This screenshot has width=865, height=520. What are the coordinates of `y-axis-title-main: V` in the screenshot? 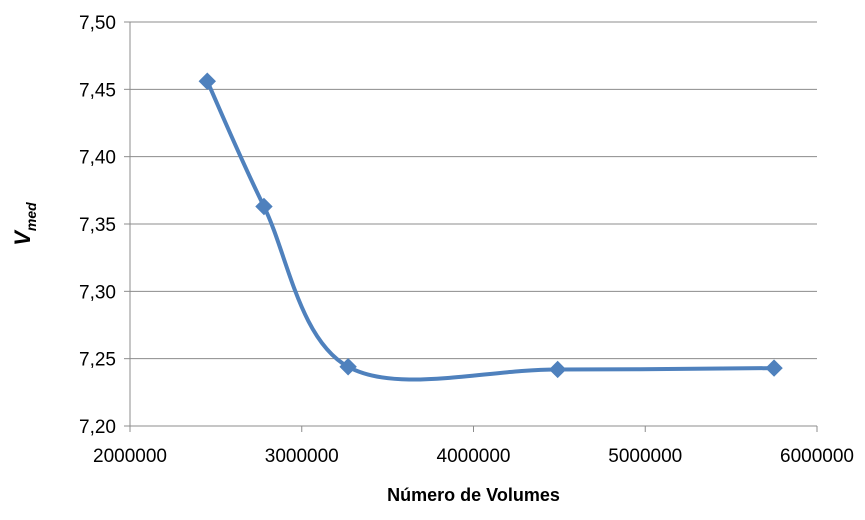 It's located at (22, 237).